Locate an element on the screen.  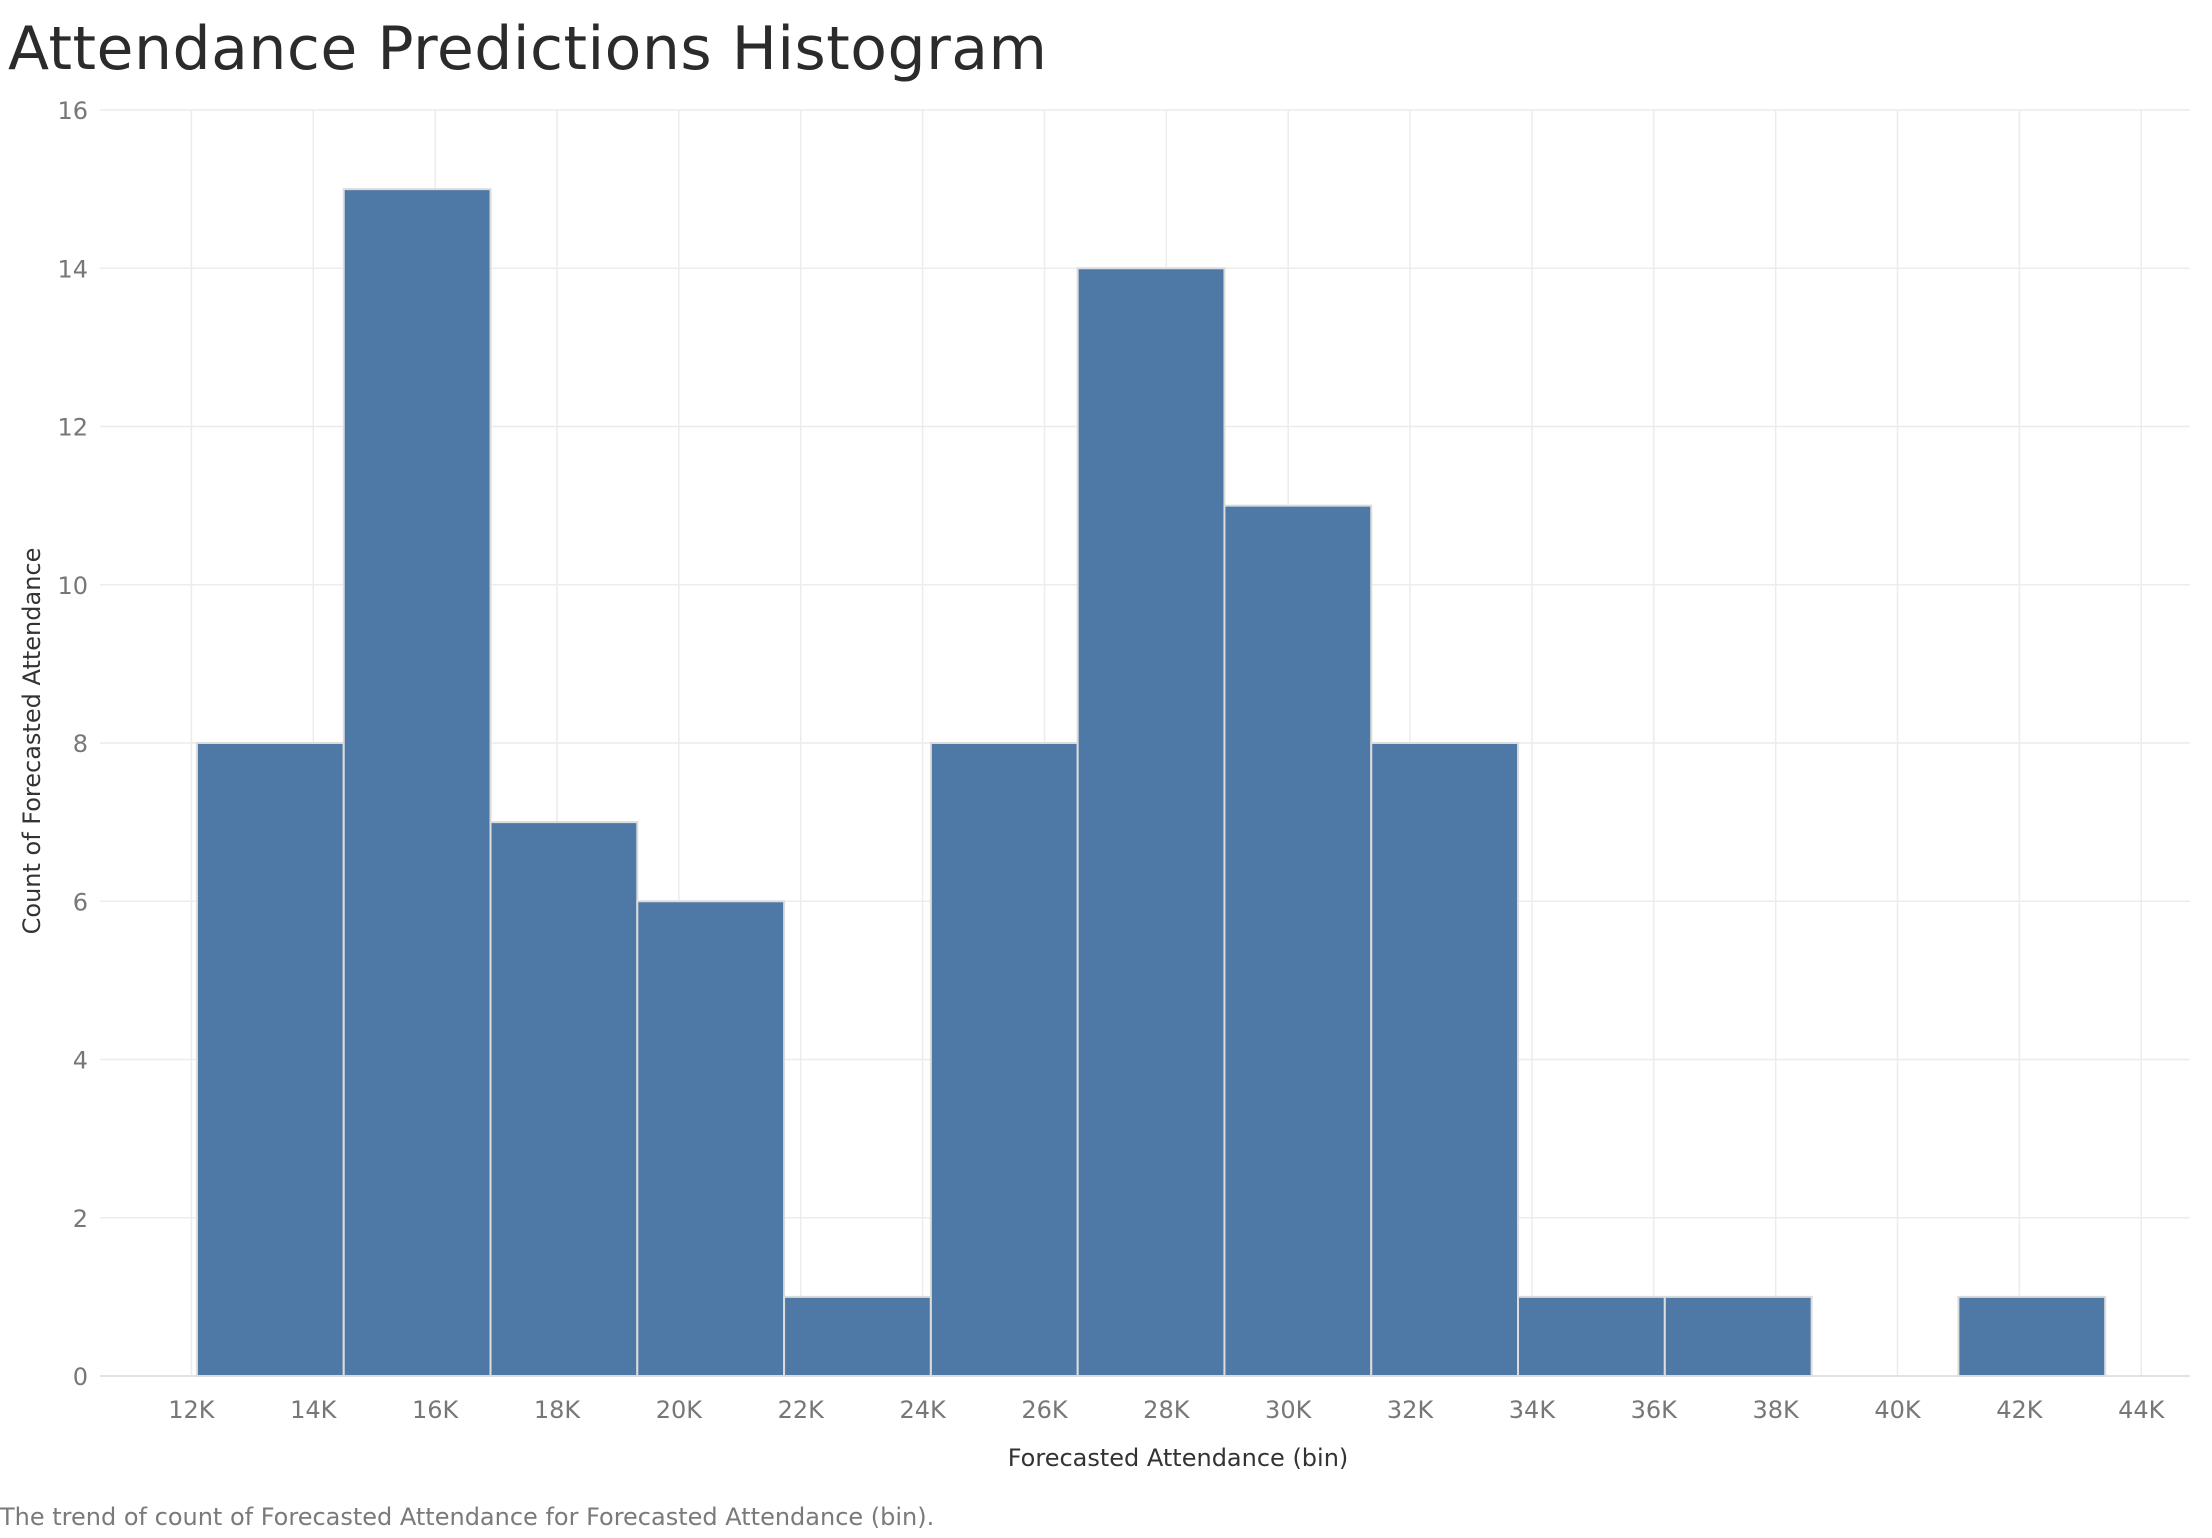
y-tick-label: 4 is located at coordinates (80, 1061).